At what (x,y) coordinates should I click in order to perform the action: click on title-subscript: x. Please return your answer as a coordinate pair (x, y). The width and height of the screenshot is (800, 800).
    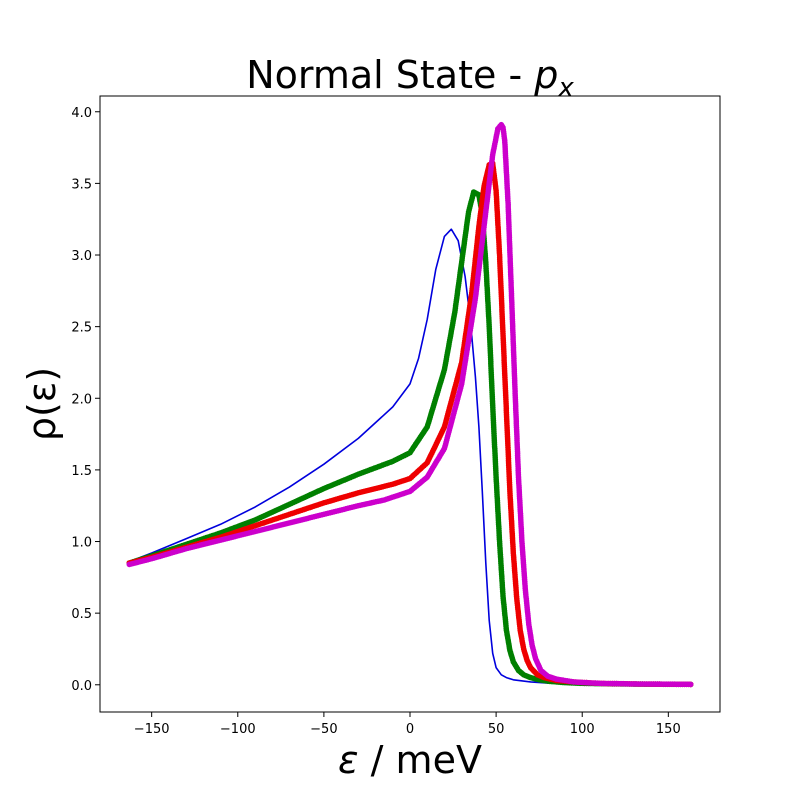
    Looking at the image, I should click on (565, 88).